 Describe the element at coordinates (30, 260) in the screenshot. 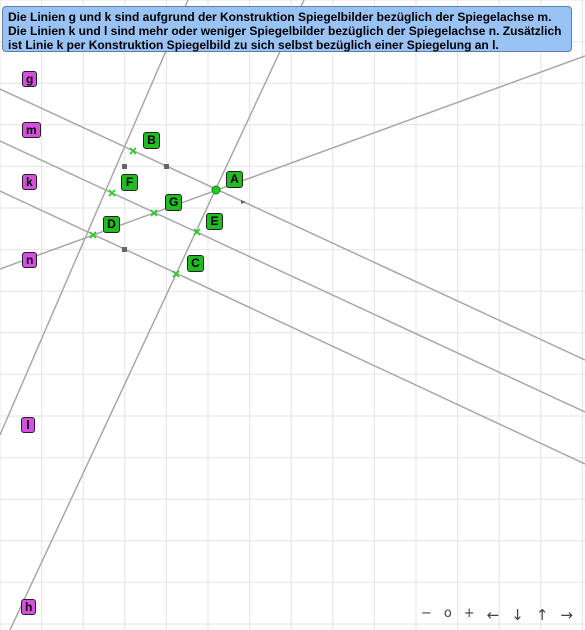

I see `line-label-n: n` at that location.